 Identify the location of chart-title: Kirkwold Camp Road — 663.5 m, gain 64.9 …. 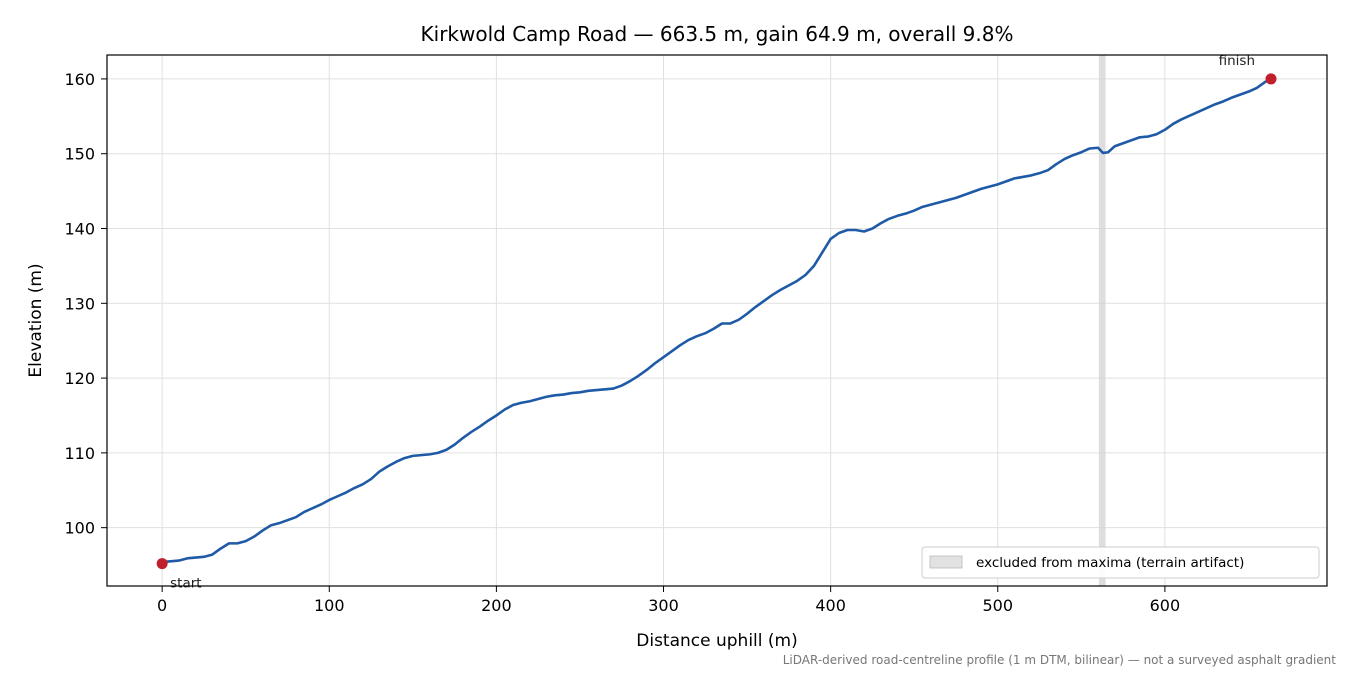
(717, 34).